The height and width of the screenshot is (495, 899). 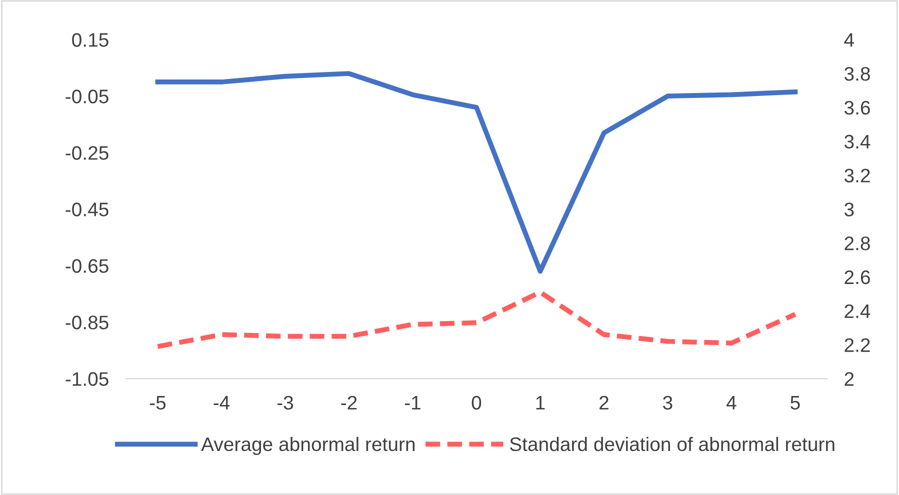 What do you see at coordinates (857, 73) in the screenshot?
I see `y2-tick-label: 3.8` at bounding box center [857, 73].